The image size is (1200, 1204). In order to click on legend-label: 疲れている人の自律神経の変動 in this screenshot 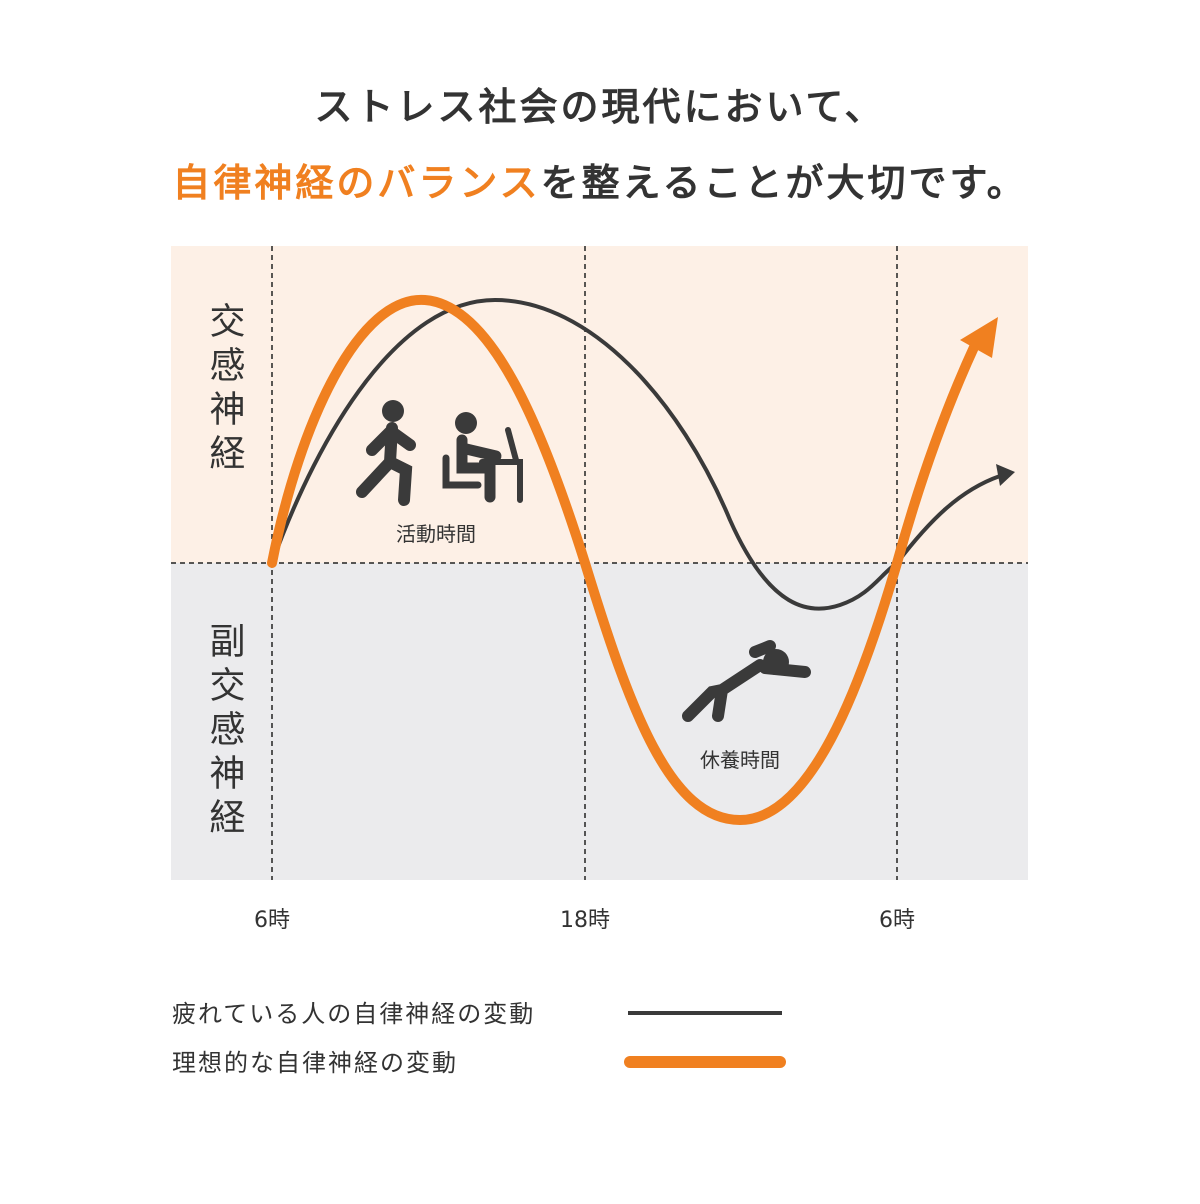, I will do `click(353, 1014)`.